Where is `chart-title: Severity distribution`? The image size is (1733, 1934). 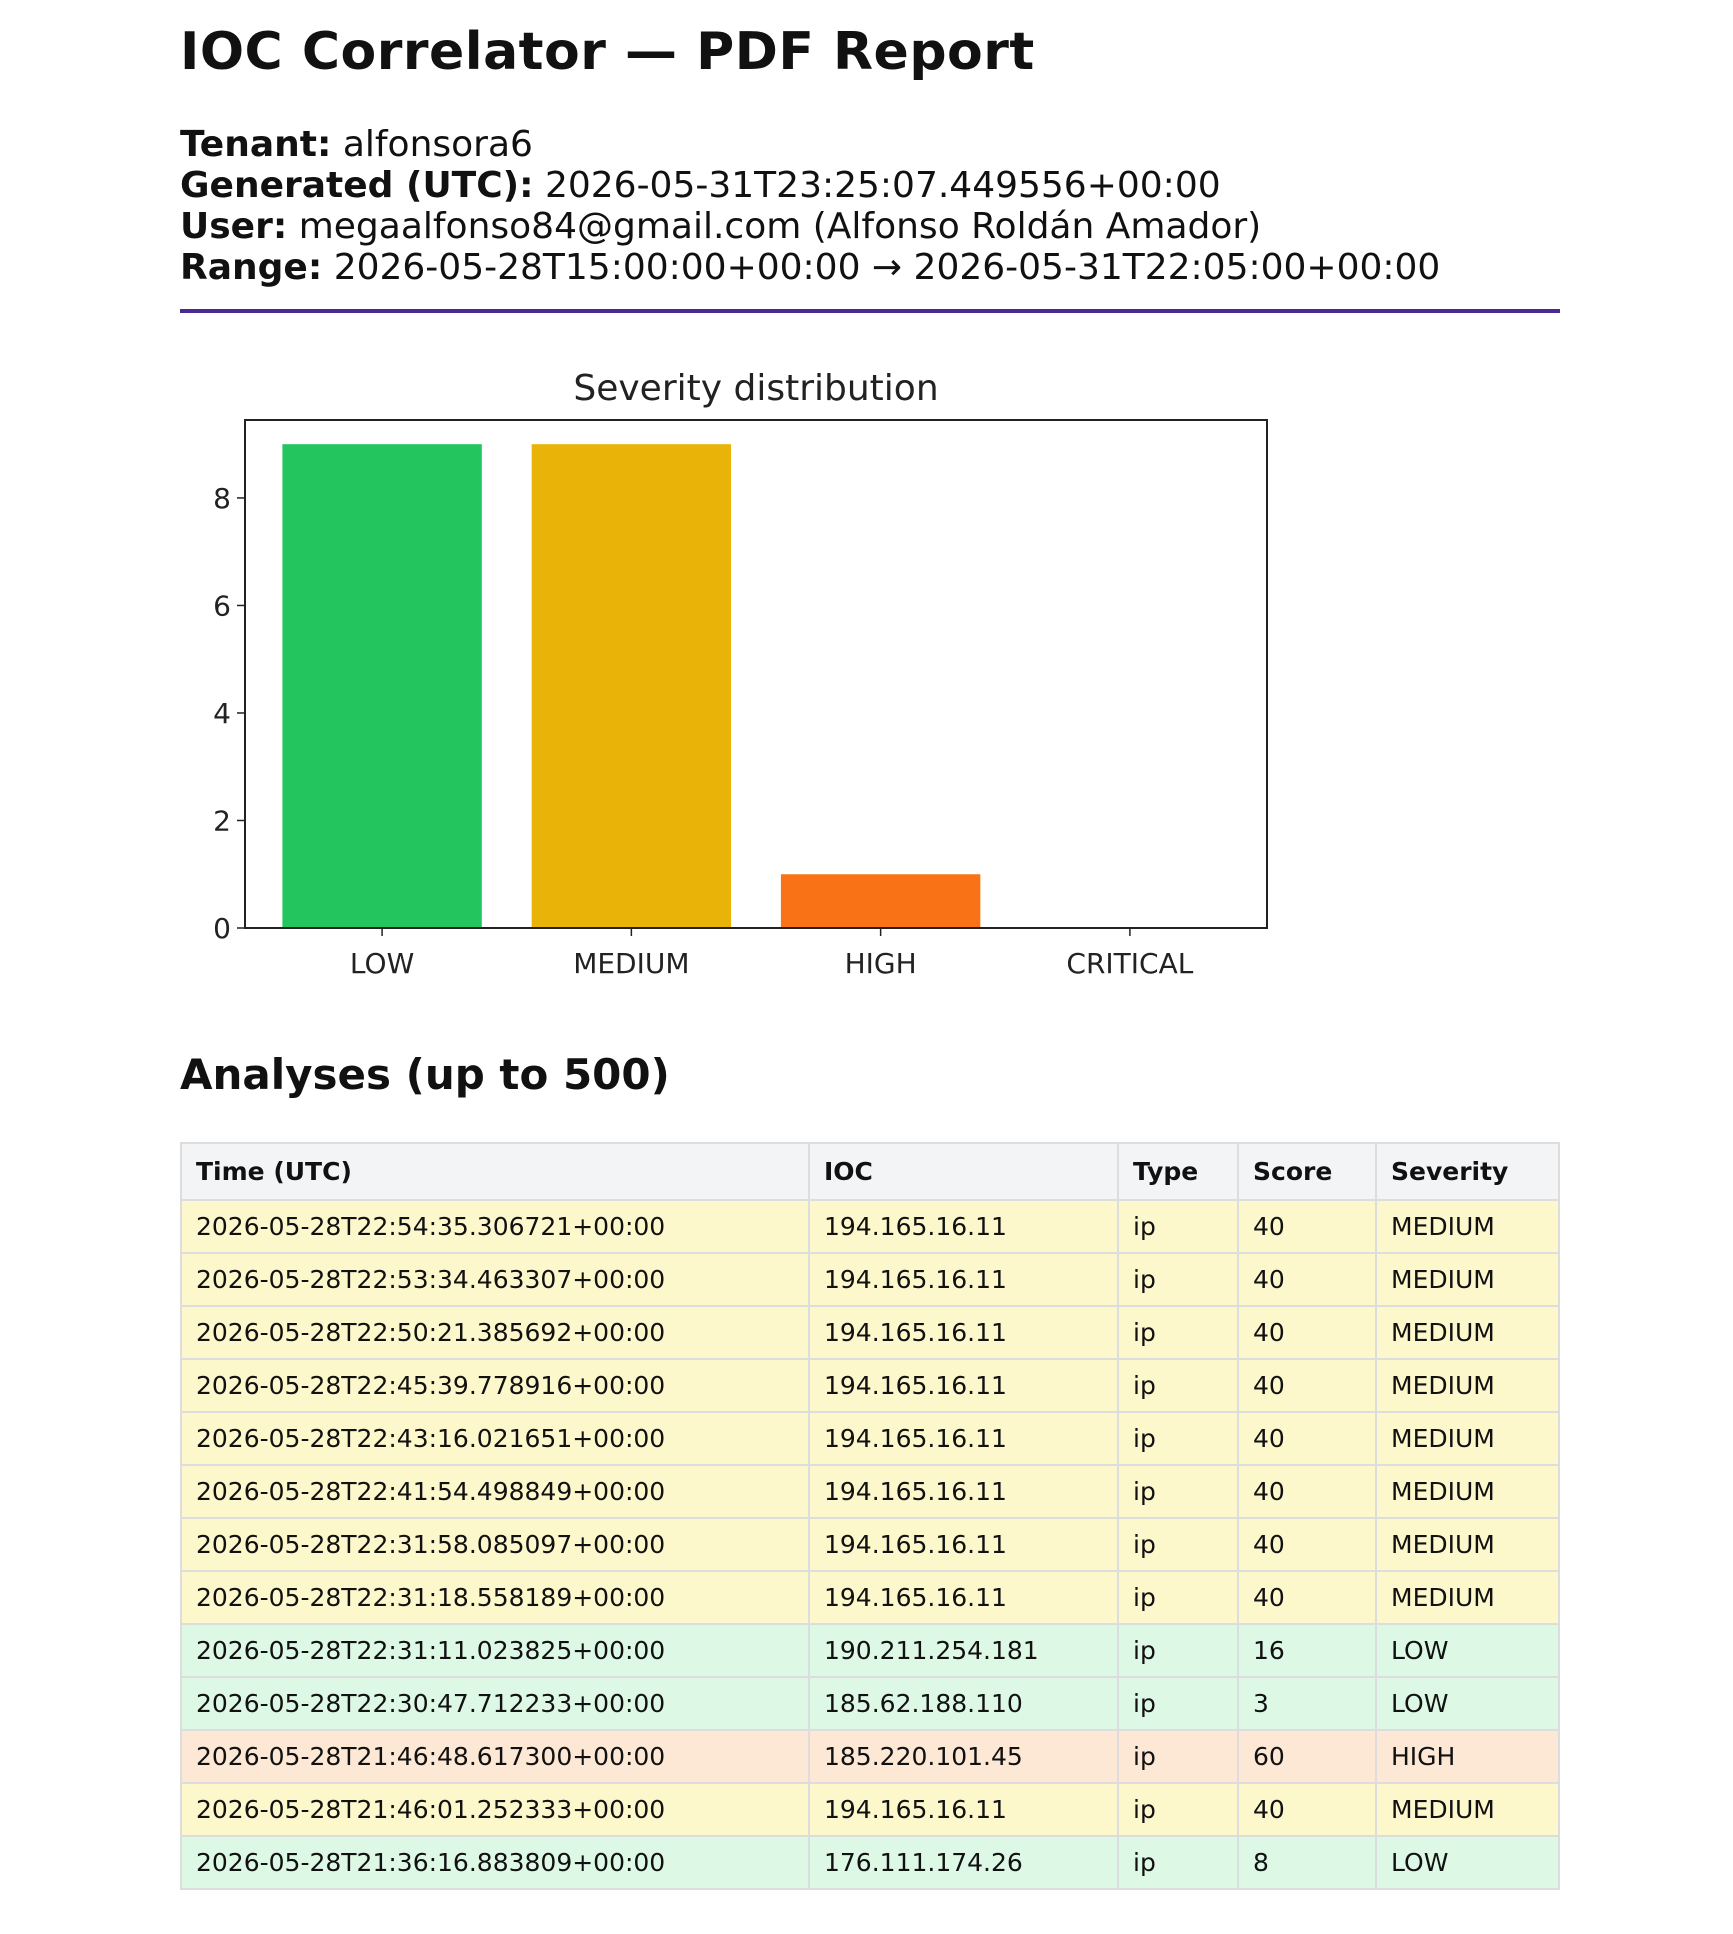 chart-title: Severity distribution is located at coordinates (755, 388).